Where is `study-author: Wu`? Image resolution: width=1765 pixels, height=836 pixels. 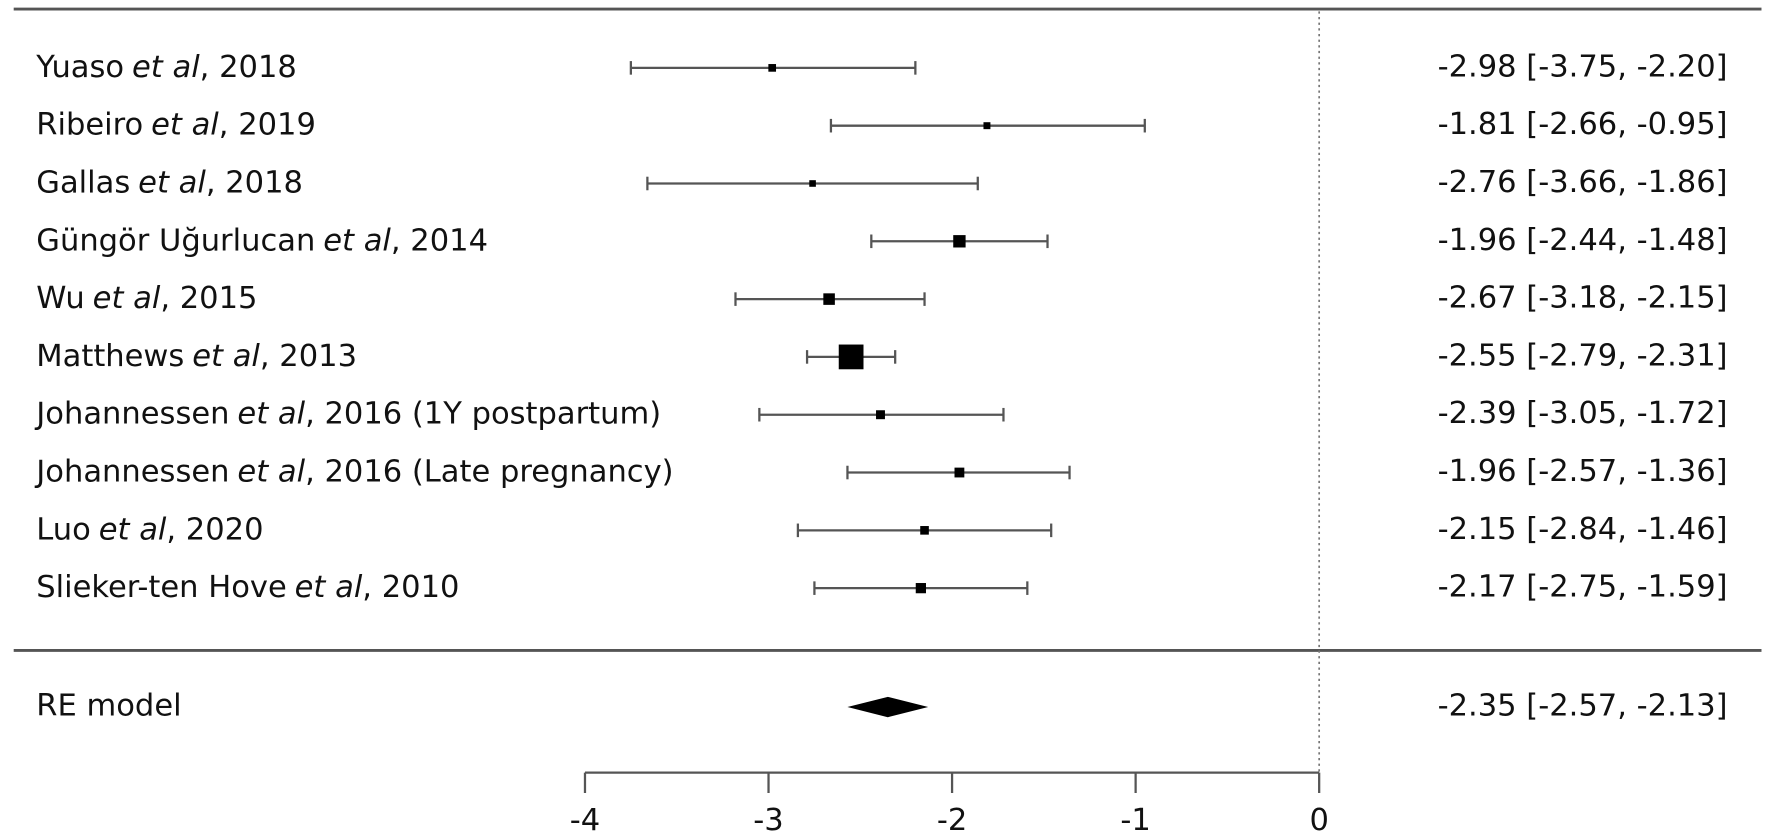
study-author: Wu is located at coordinates (60, 298).